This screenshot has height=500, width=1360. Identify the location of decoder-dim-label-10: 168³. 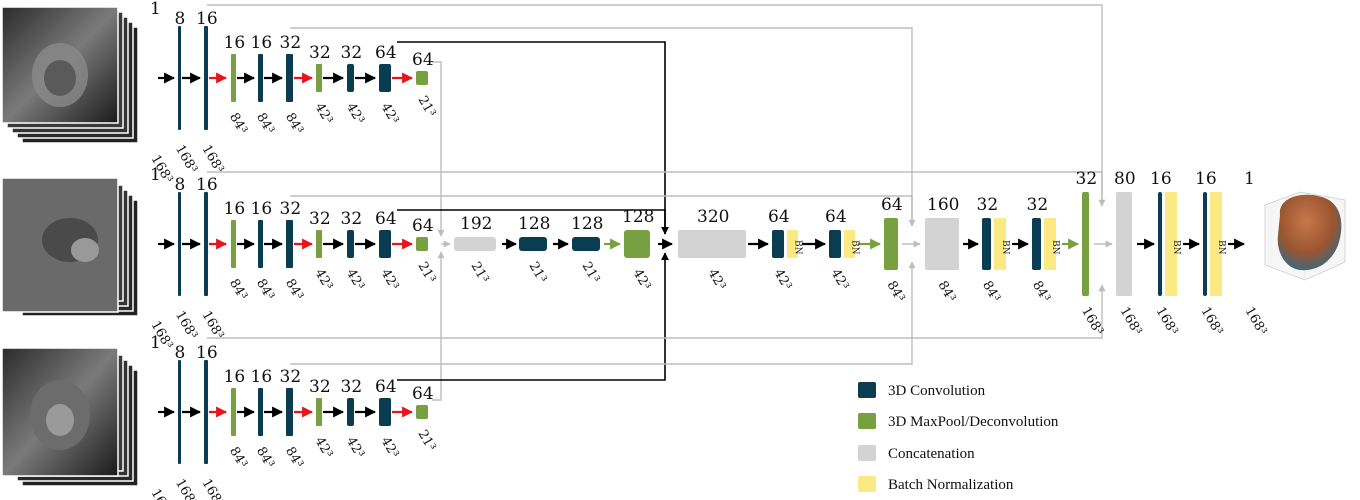
(1212, 322).